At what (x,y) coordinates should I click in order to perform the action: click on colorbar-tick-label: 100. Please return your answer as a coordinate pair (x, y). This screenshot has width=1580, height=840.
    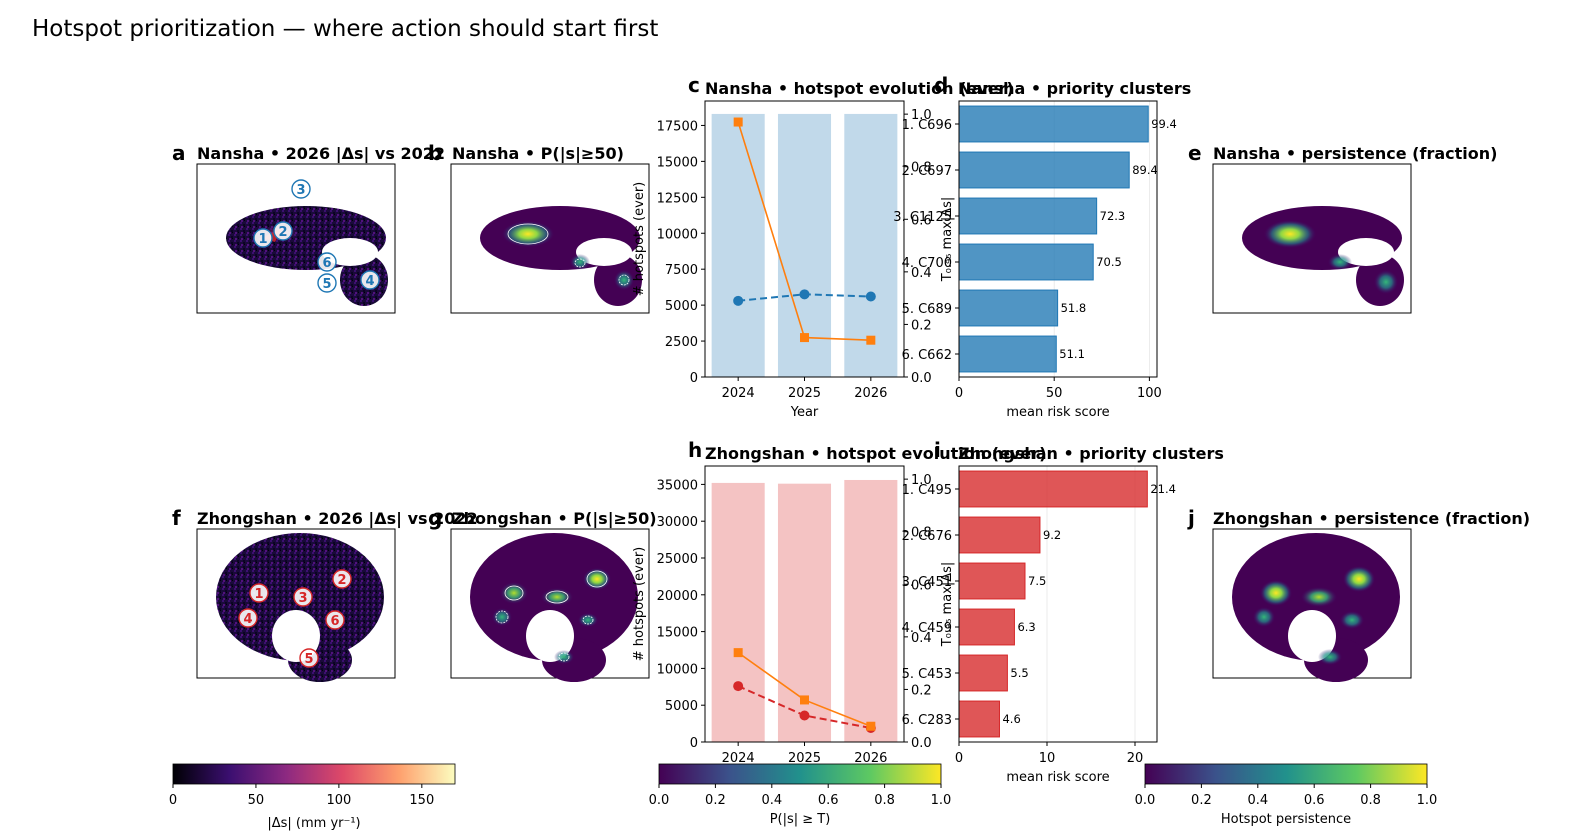
    Looking at the image, I should click on (338, 800).